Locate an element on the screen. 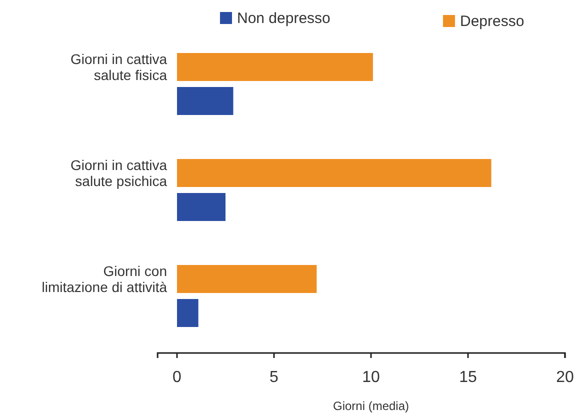 This screenshot has height=416, width=576. y-tick-label: Giorni con limitazione di attività is located at coordinates (105, 279).